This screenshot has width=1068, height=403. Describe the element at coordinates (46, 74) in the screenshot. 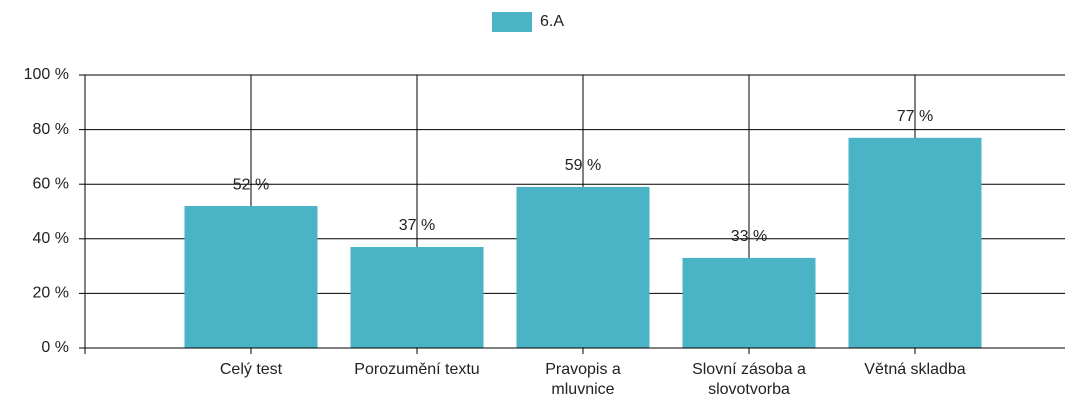

I see `y-tick-label: 100 %` at that location.